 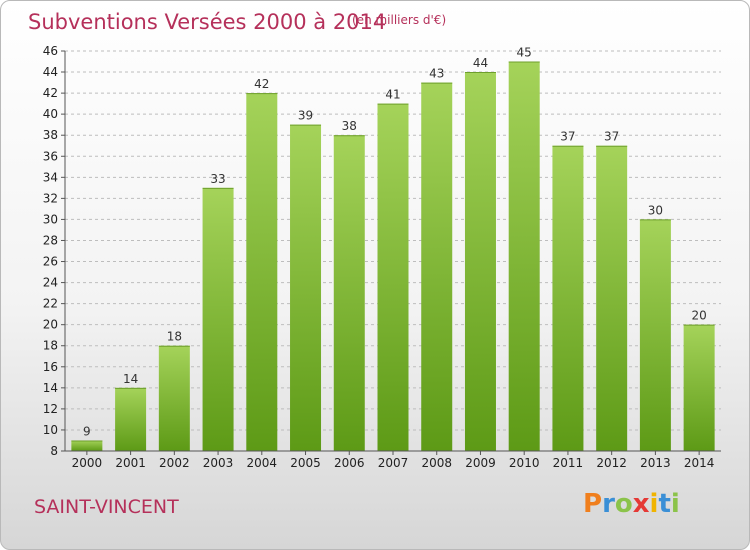 What do you see at coordinates (436, 463) in the screenshot?
I see `x-tick-label: 2008` at bounding box center [436, 463].